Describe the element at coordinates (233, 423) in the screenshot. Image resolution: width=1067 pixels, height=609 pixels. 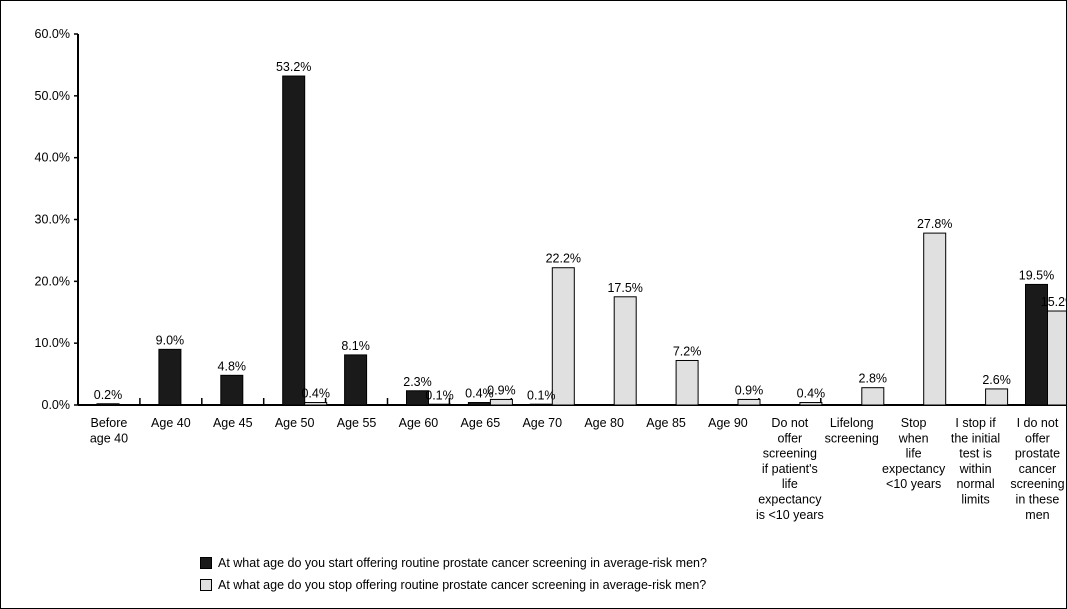
I see `category-label: Age 45` at that location.